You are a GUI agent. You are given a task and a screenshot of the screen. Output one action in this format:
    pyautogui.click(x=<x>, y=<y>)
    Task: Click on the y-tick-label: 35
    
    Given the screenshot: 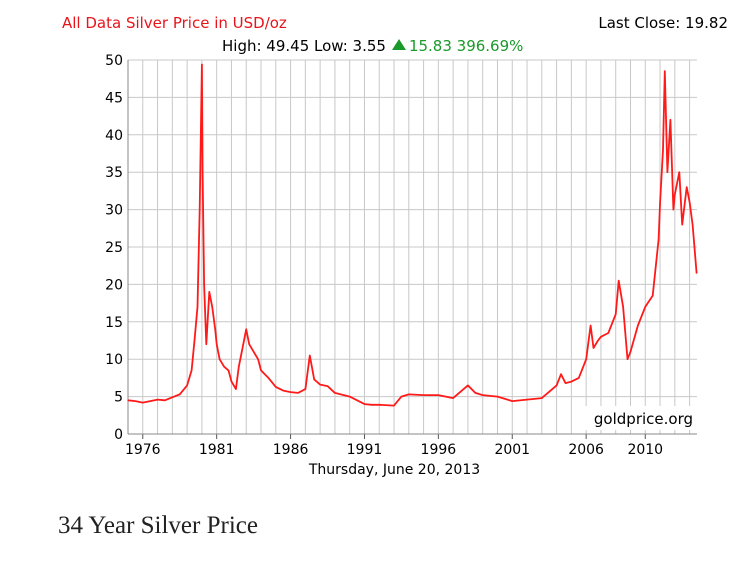 What is the action you would take?
    pyautogui.click(x=114, y=173)
    